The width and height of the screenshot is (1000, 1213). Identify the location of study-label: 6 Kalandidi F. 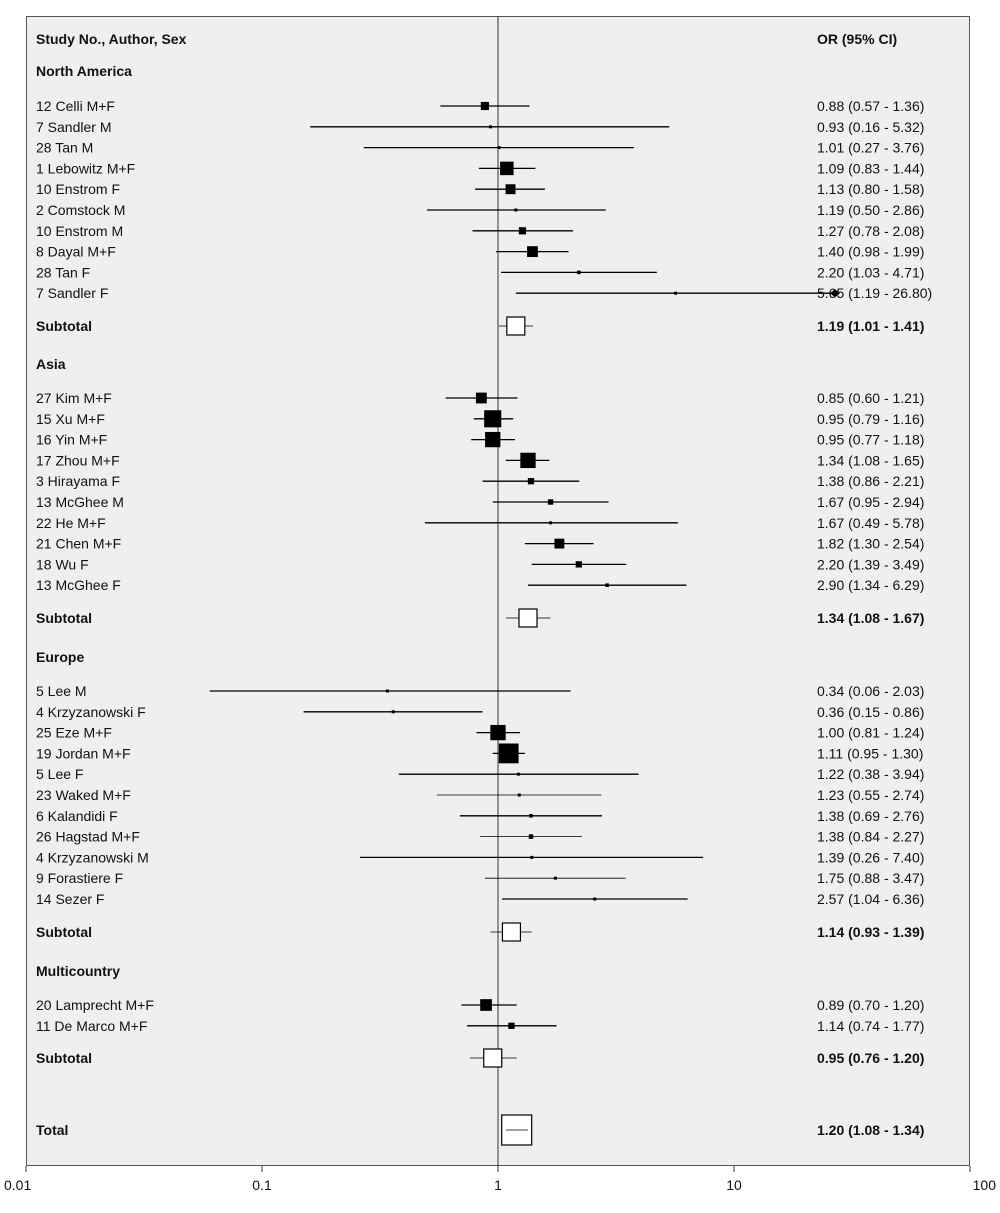
(77, 816).